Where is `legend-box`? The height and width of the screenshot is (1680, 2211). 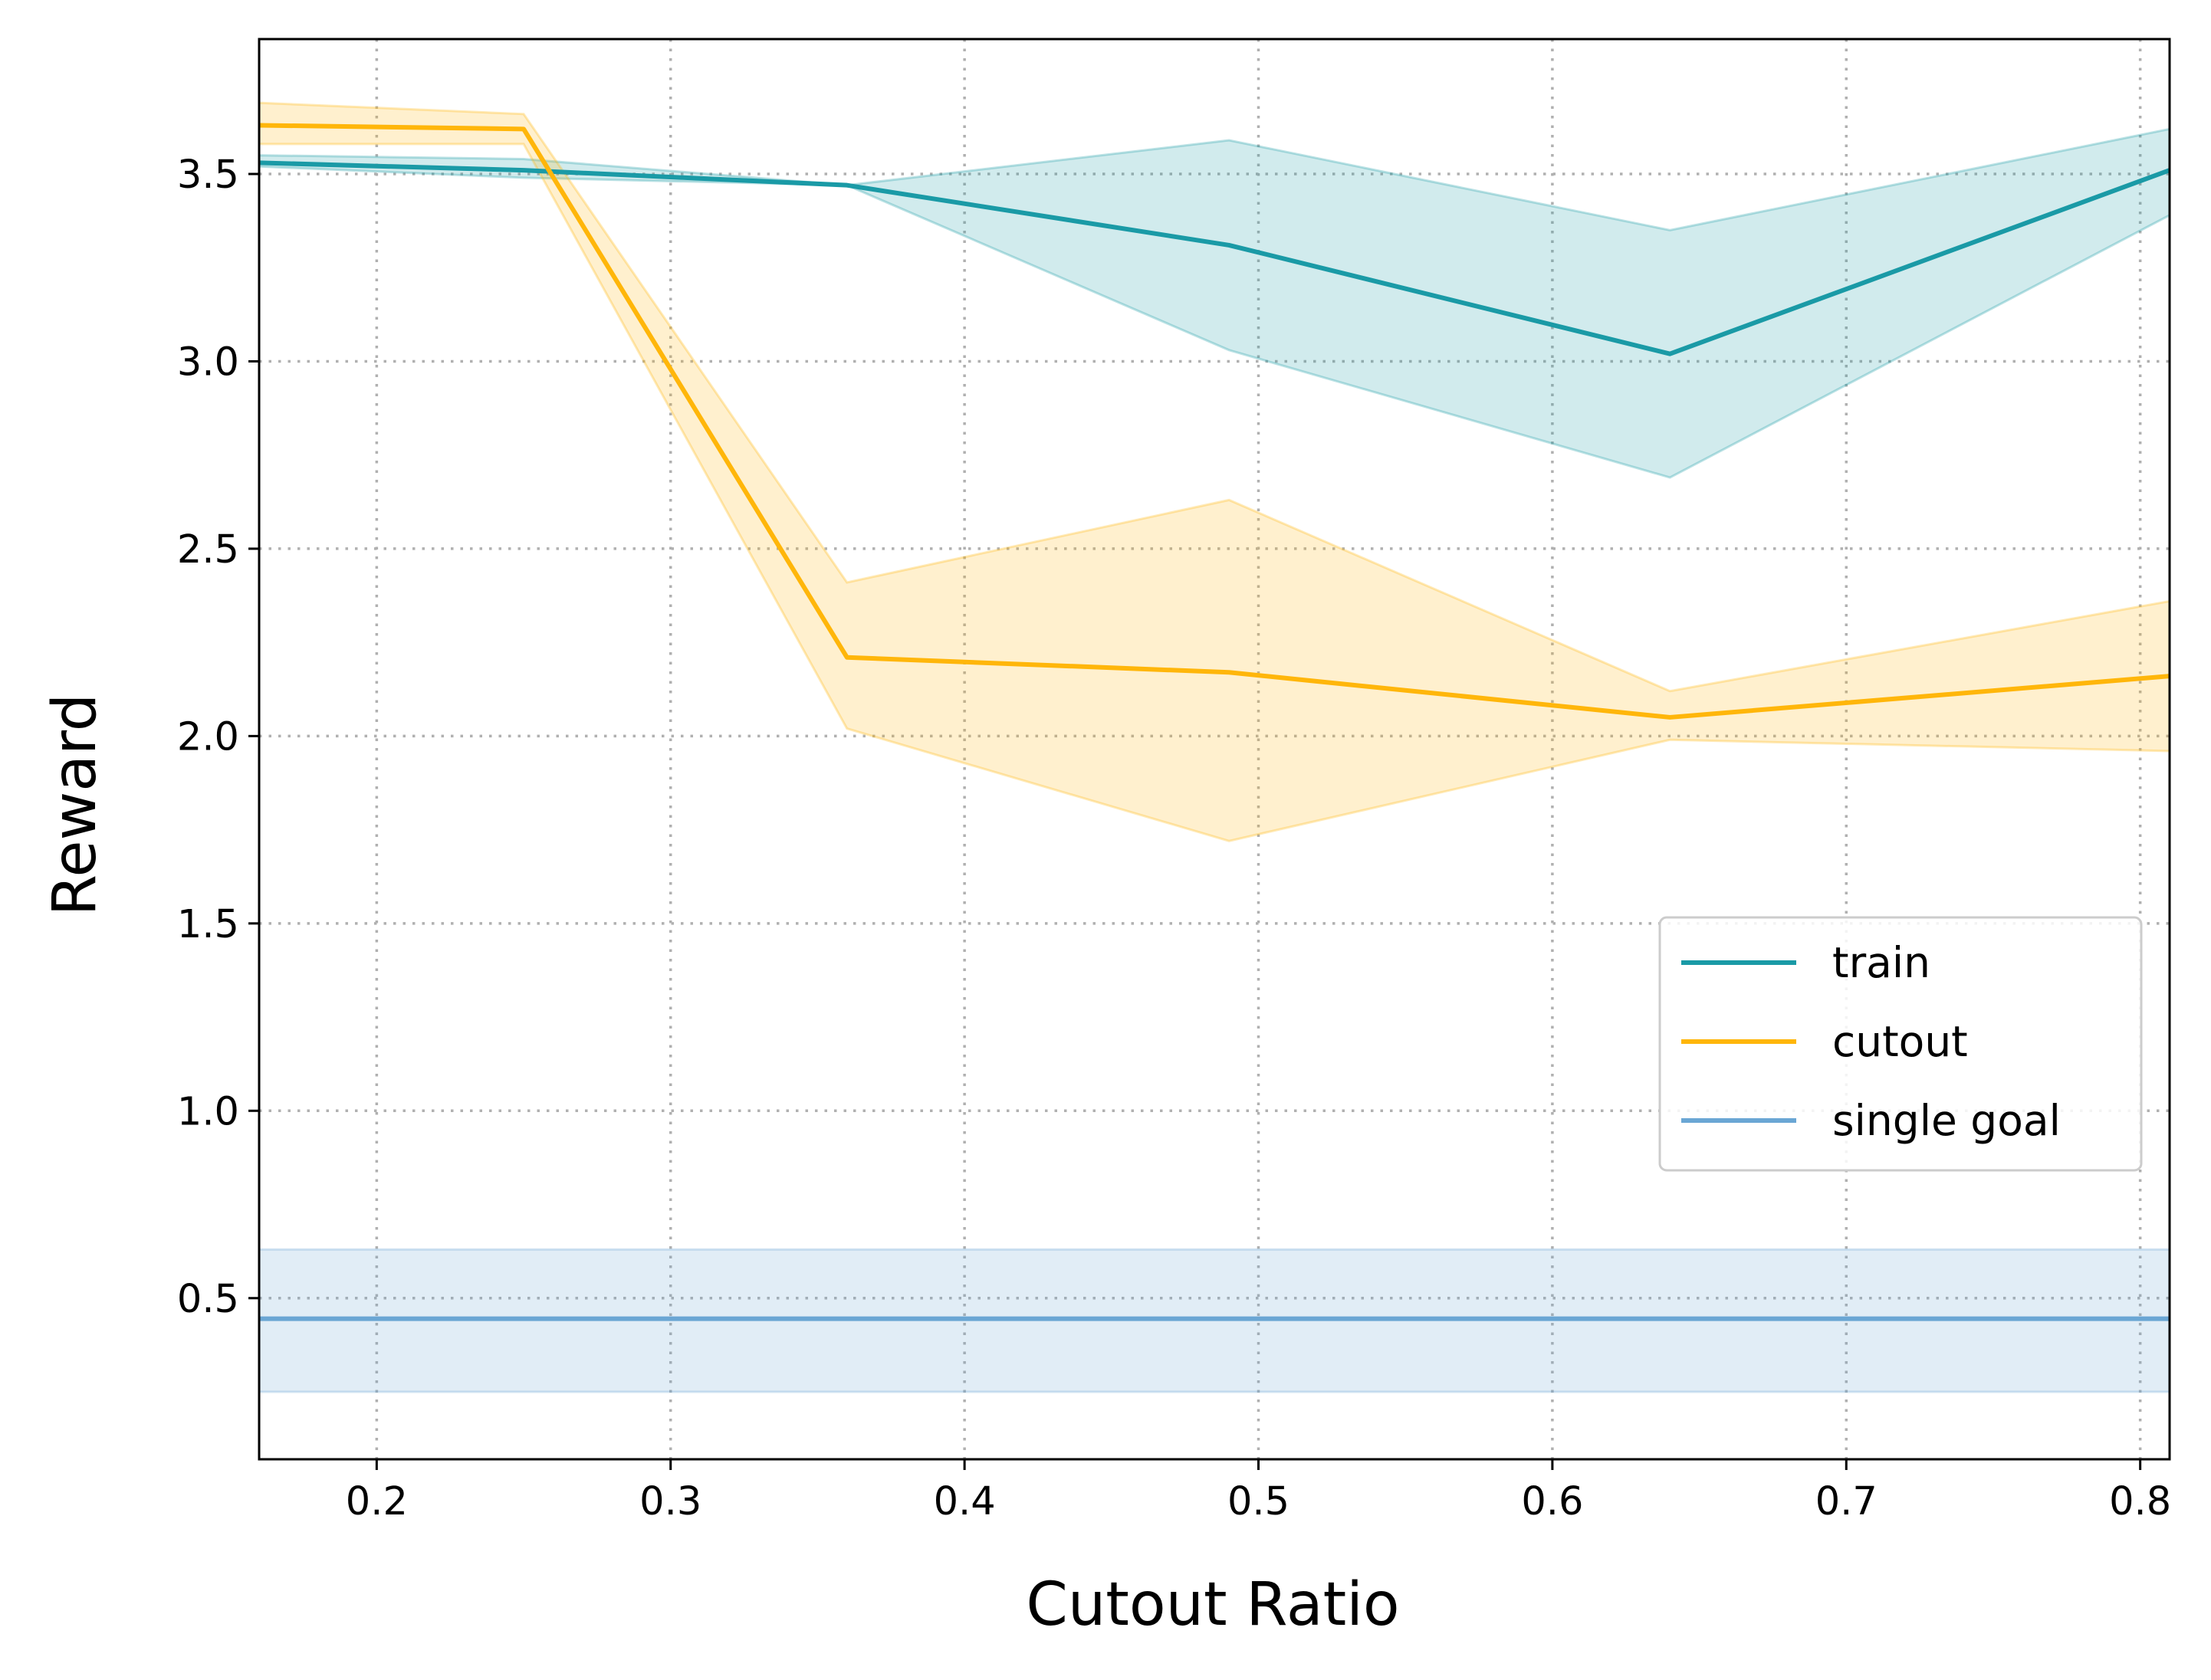 legend-box is located at coordinates (1900, 1044).